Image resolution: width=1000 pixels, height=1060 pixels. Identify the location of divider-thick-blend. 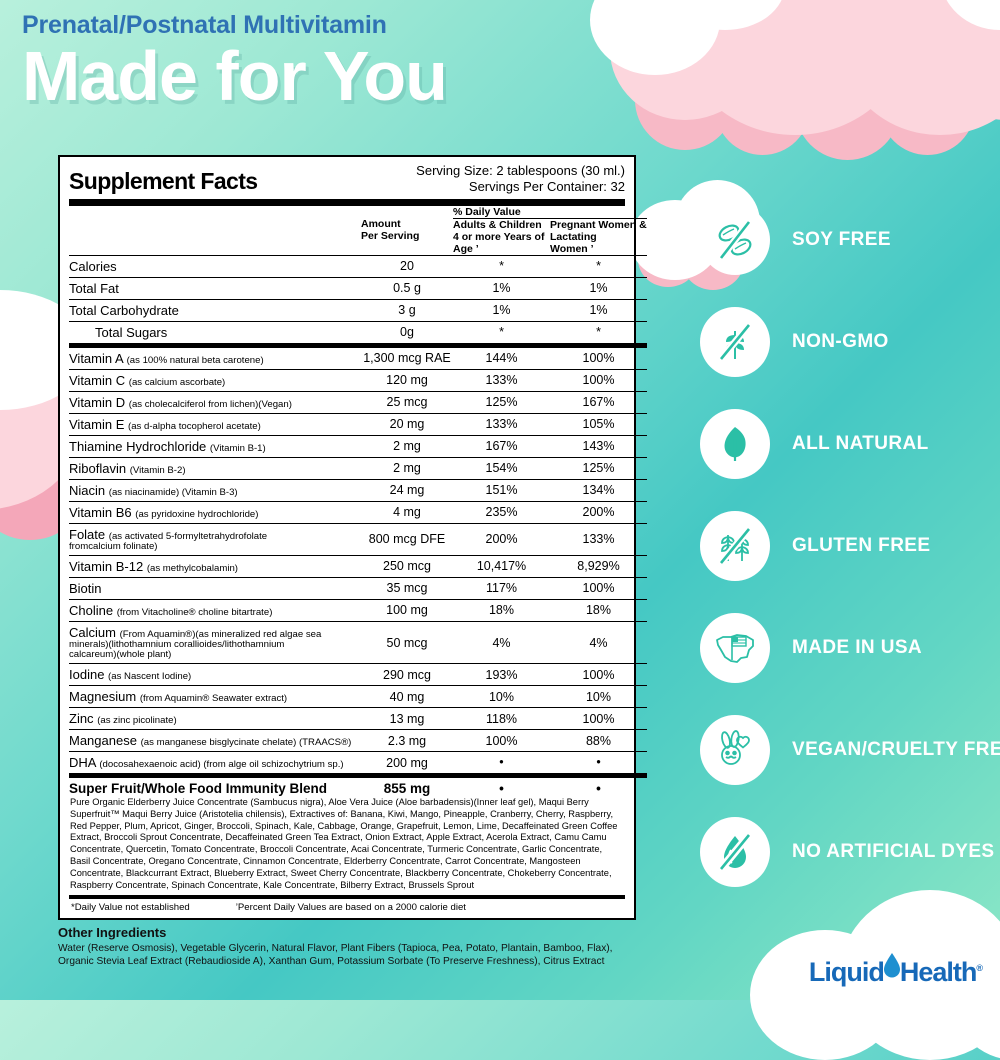
(358, 776).